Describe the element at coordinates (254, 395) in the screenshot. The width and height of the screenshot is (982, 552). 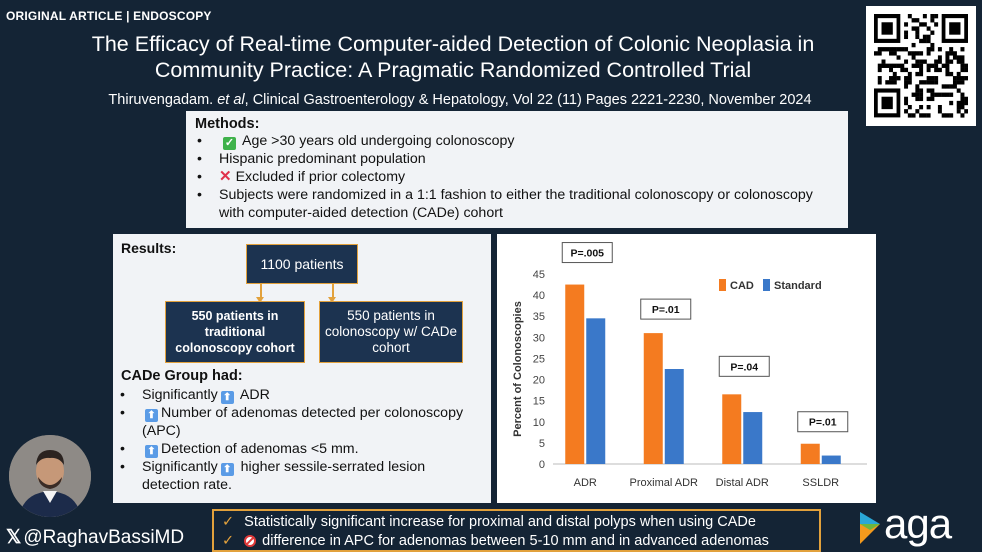
I see `list-item-text: ADR` at that location.